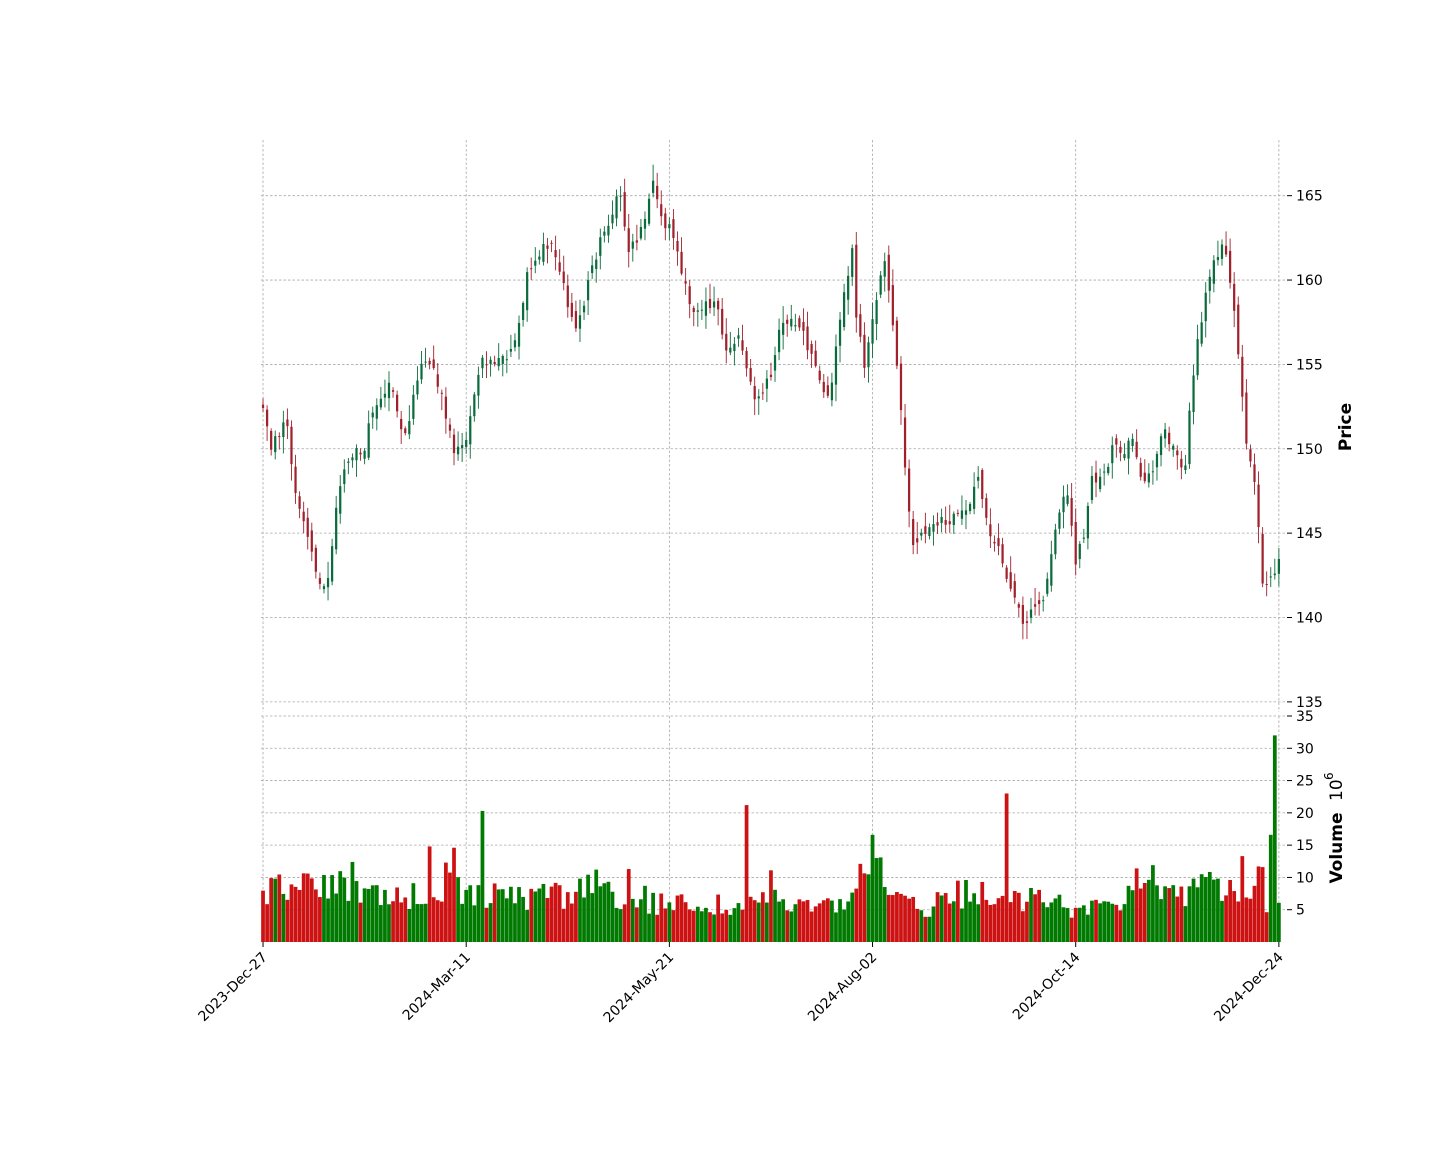  I want to click on x-tick-label: 2024-Oct-14, so click(1047, 986).